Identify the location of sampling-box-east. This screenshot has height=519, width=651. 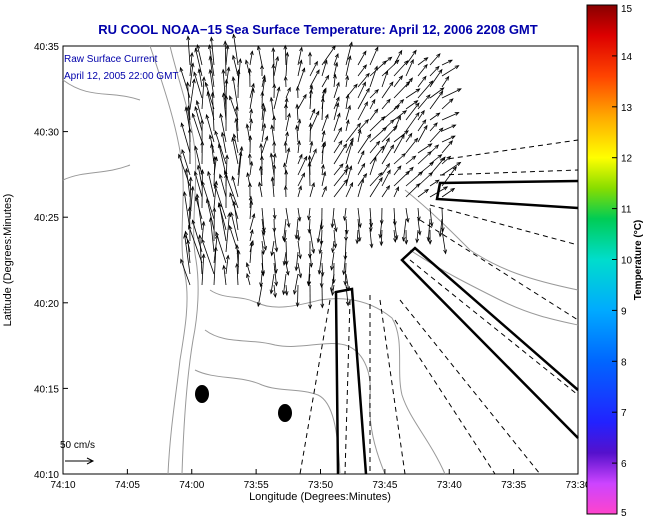
(489, 342).